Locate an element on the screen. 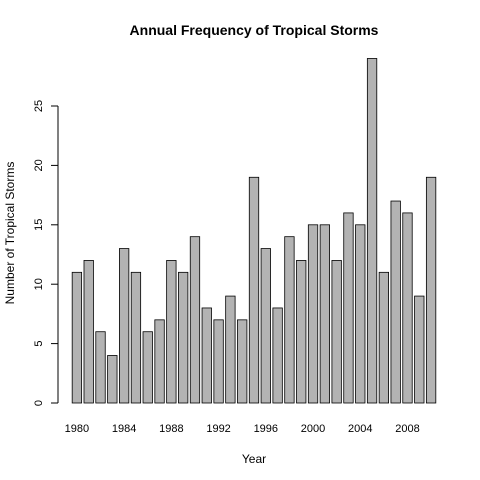 The height and width of the screenshot is (480, 480). y-tick-label: 10 is located at coordinates (39, 284).